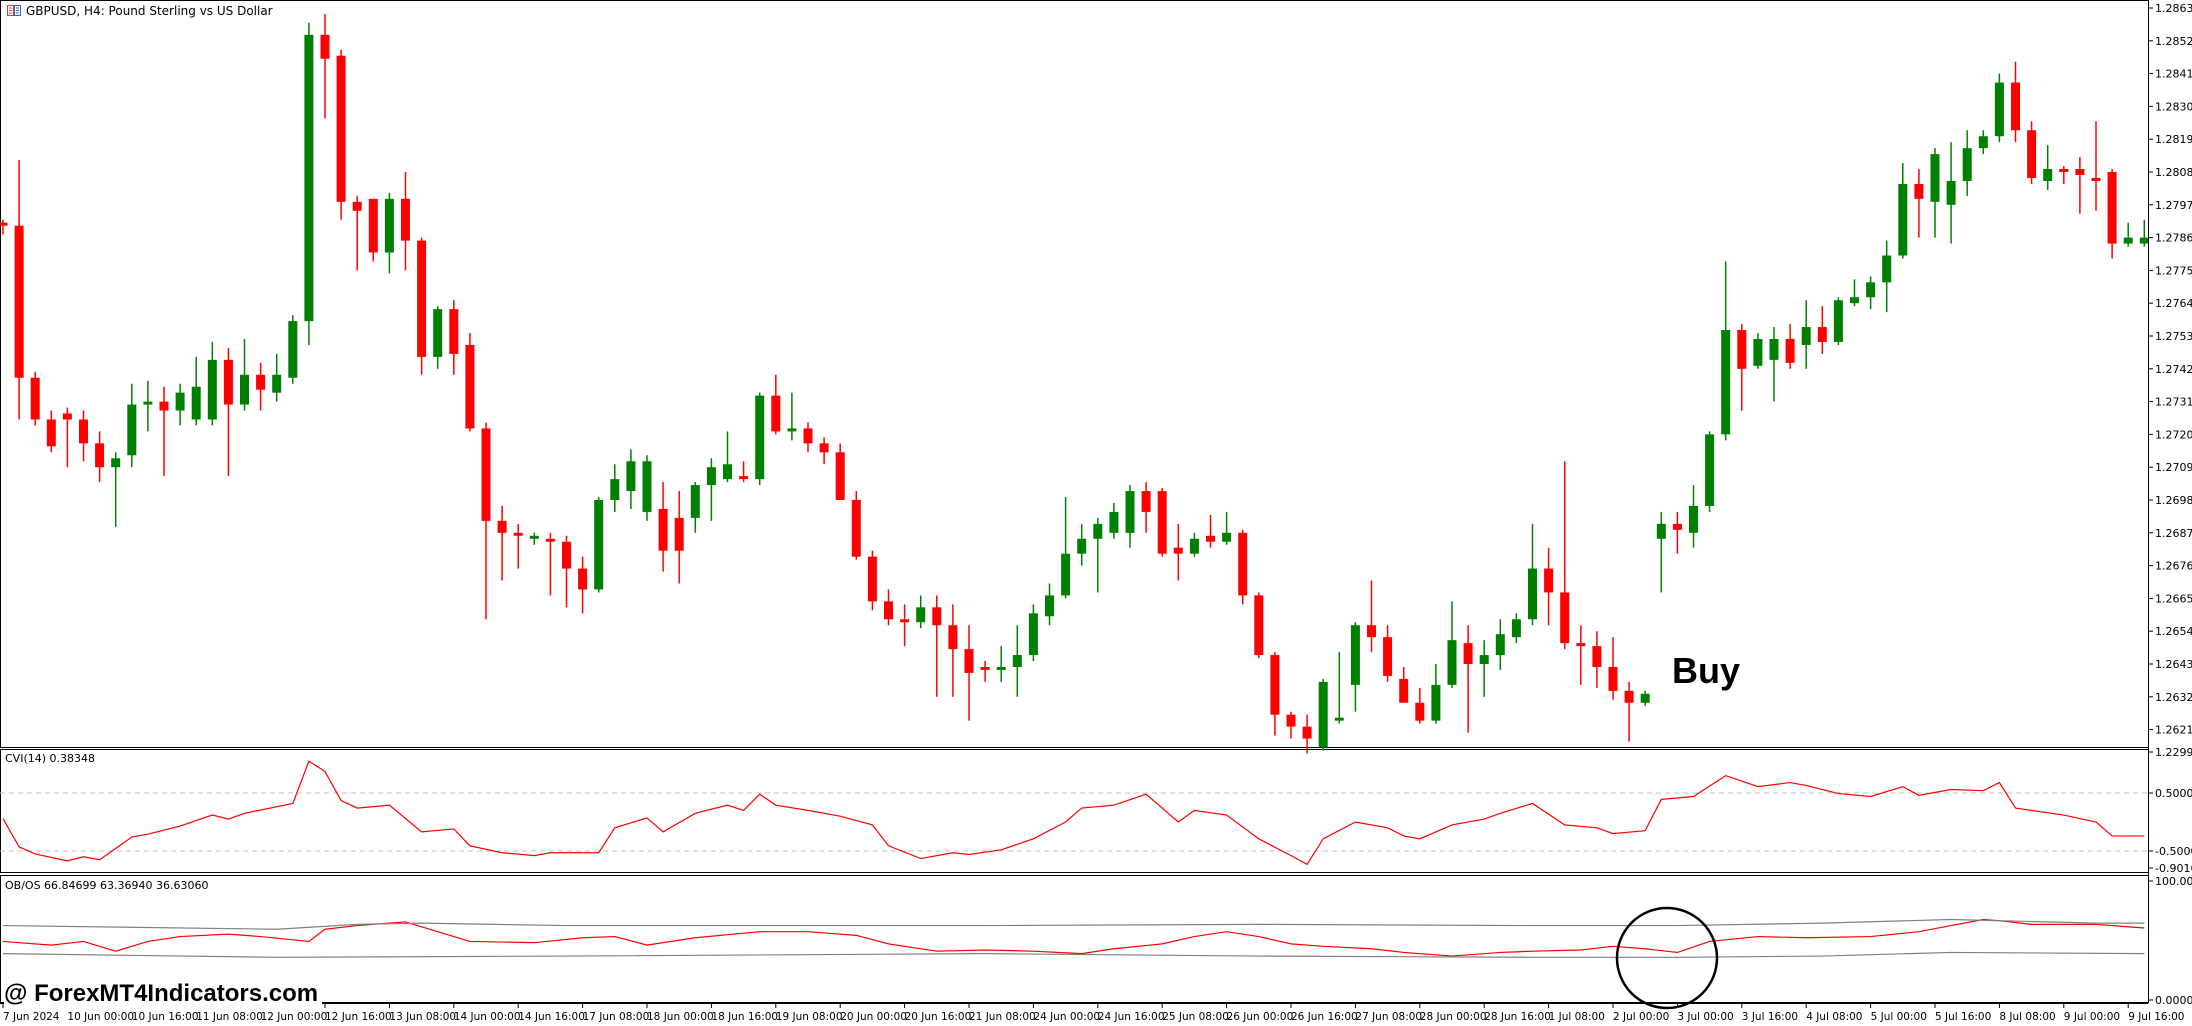 The width and height of the screenshot is (2192, 1026). I want to click on time-tick-label: 27 Jun 08:00, so click(1388, 1017).